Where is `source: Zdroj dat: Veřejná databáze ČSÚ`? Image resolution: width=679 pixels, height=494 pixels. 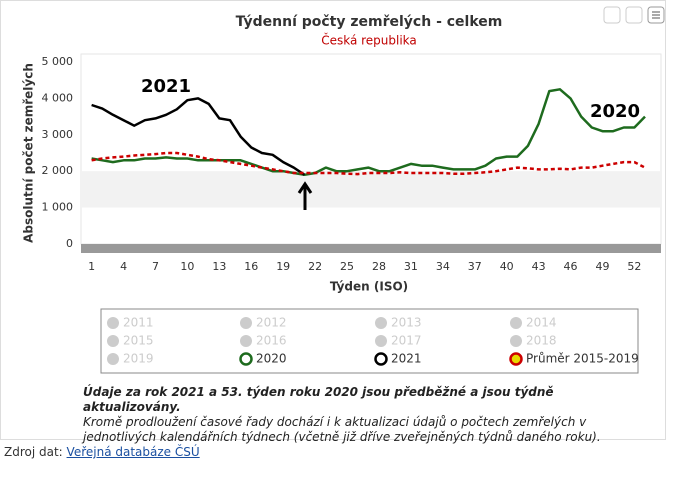
source: Zdroj dat: Veřejná databáze ČSÚ is located at coordinates (102, 452).